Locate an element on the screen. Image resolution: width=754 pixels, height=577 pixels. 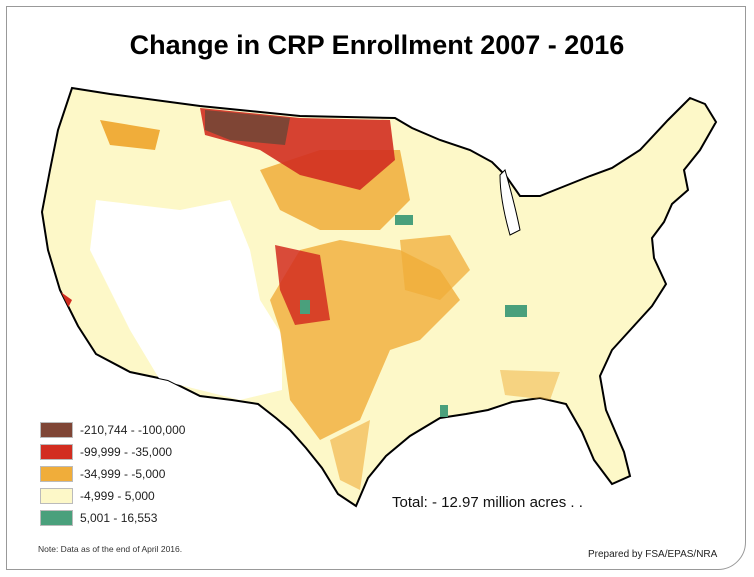
legend-item: -99,999 - -35,000 is located at coordinates (112, 452).